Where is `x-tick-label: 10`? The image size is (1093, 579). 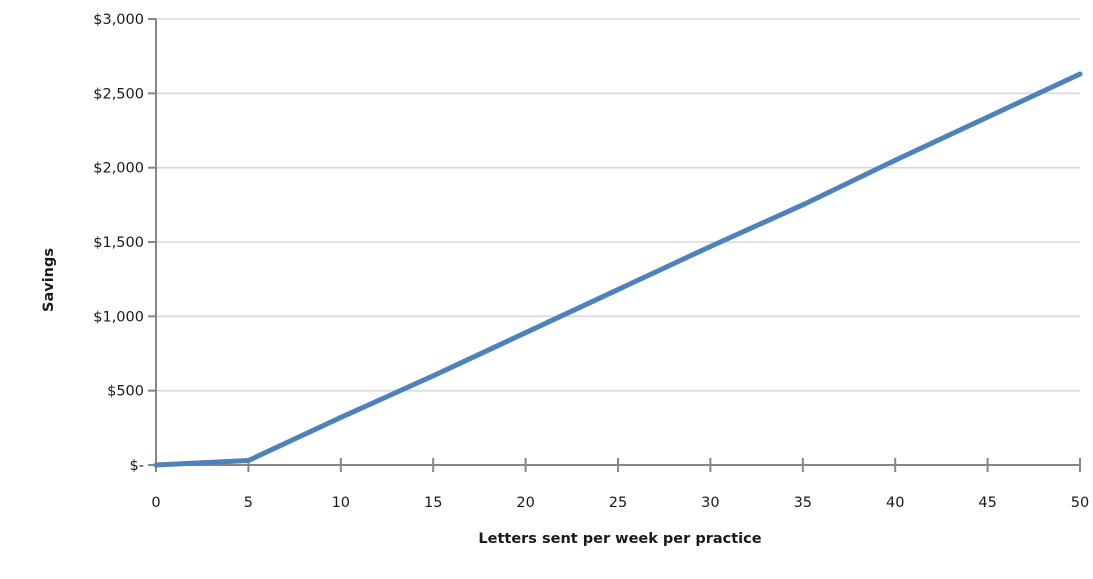
x-tick-label: 10 is located at coordinates (341, 503).